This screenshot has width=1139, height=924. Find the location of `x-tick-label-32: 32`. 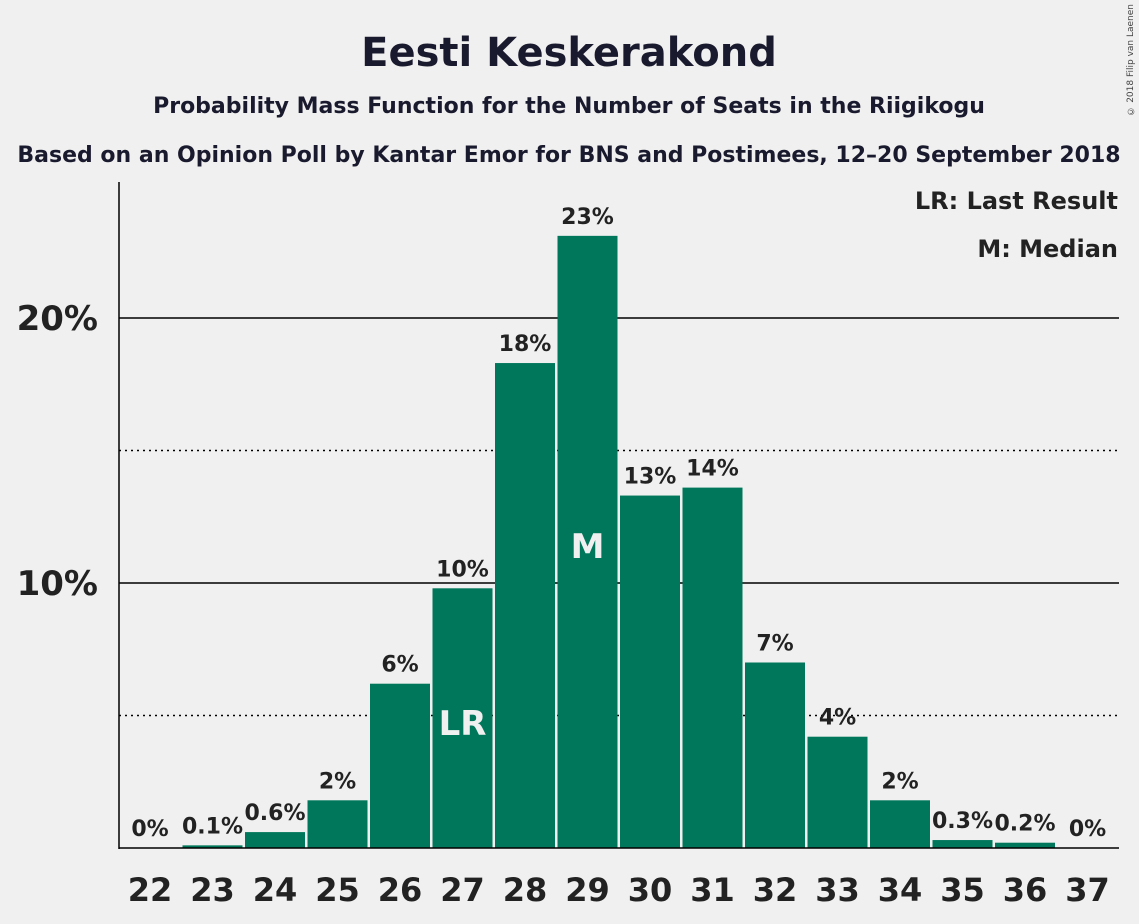

x-tick-label-32: 32 is located at coordinates (775, 890).